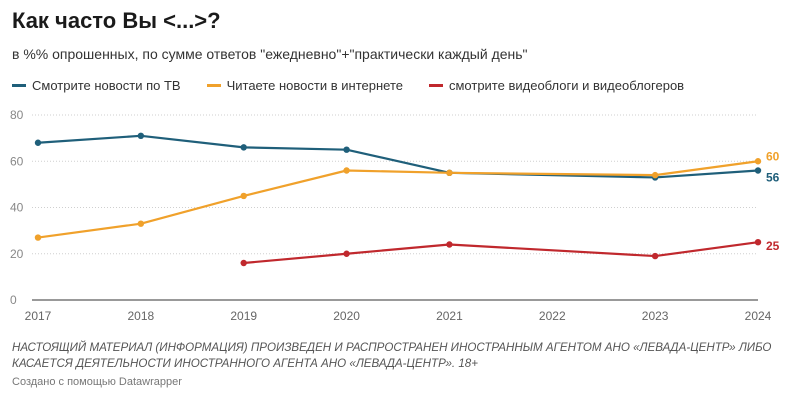  I want to click on series-line, so click(501, 253).